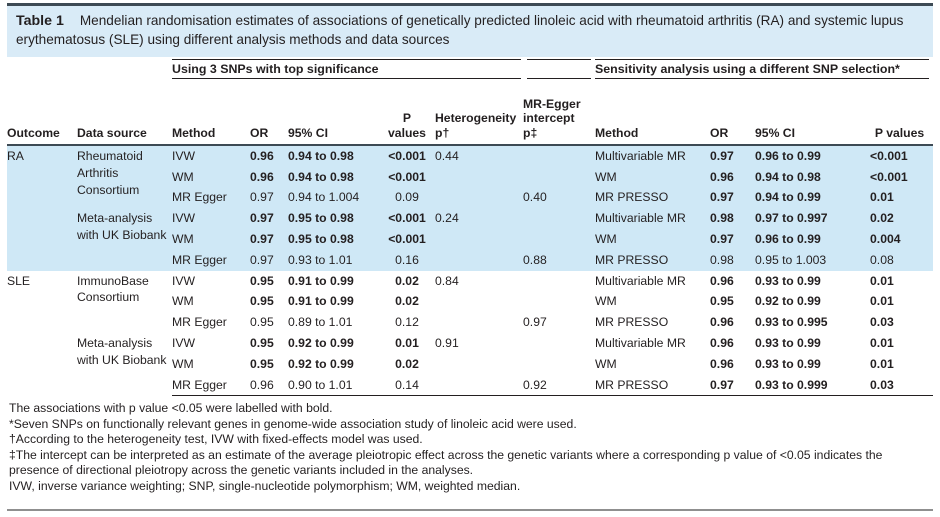 The width and height of the screenshot is (940, 517). I want to click on ci-sensitivity-cell: 0.94 to 0.99, so click(813, 198).